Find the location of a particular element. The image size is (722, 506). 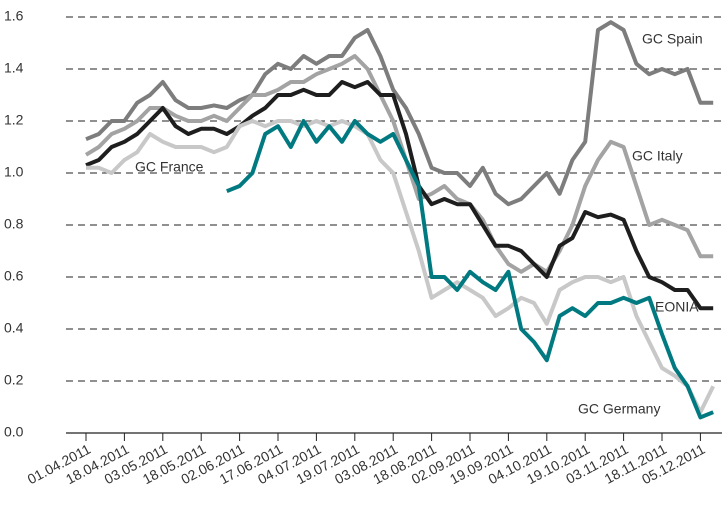

y-tick-label: 1.0 is located at coordinates (14, 172).